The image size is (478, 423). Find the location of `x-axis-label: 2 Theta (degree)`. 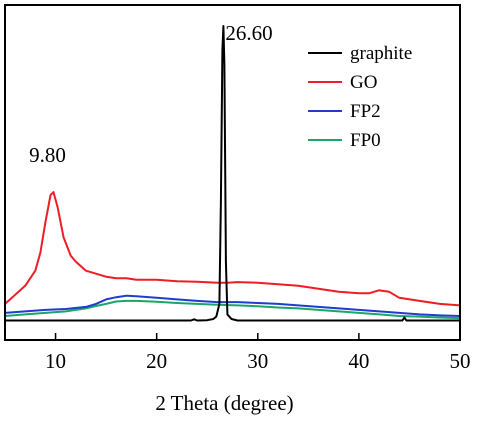

x-axis-label: 2 Theta (degree) is located at coordinates (224, 403).